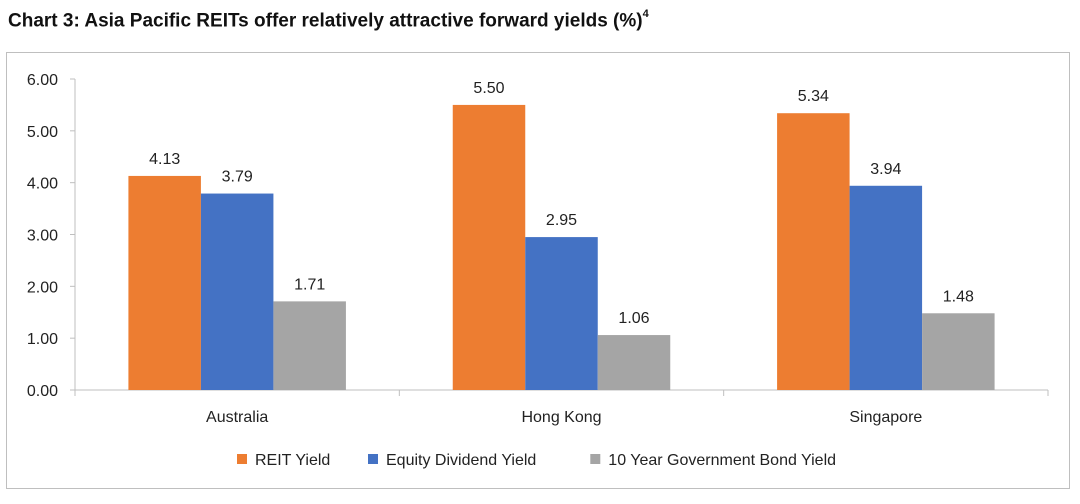 The image size is (1080, 504). Describe the element at coordinates (633, 318) in the screenshot. I see `data-label: 1.06` at that location.